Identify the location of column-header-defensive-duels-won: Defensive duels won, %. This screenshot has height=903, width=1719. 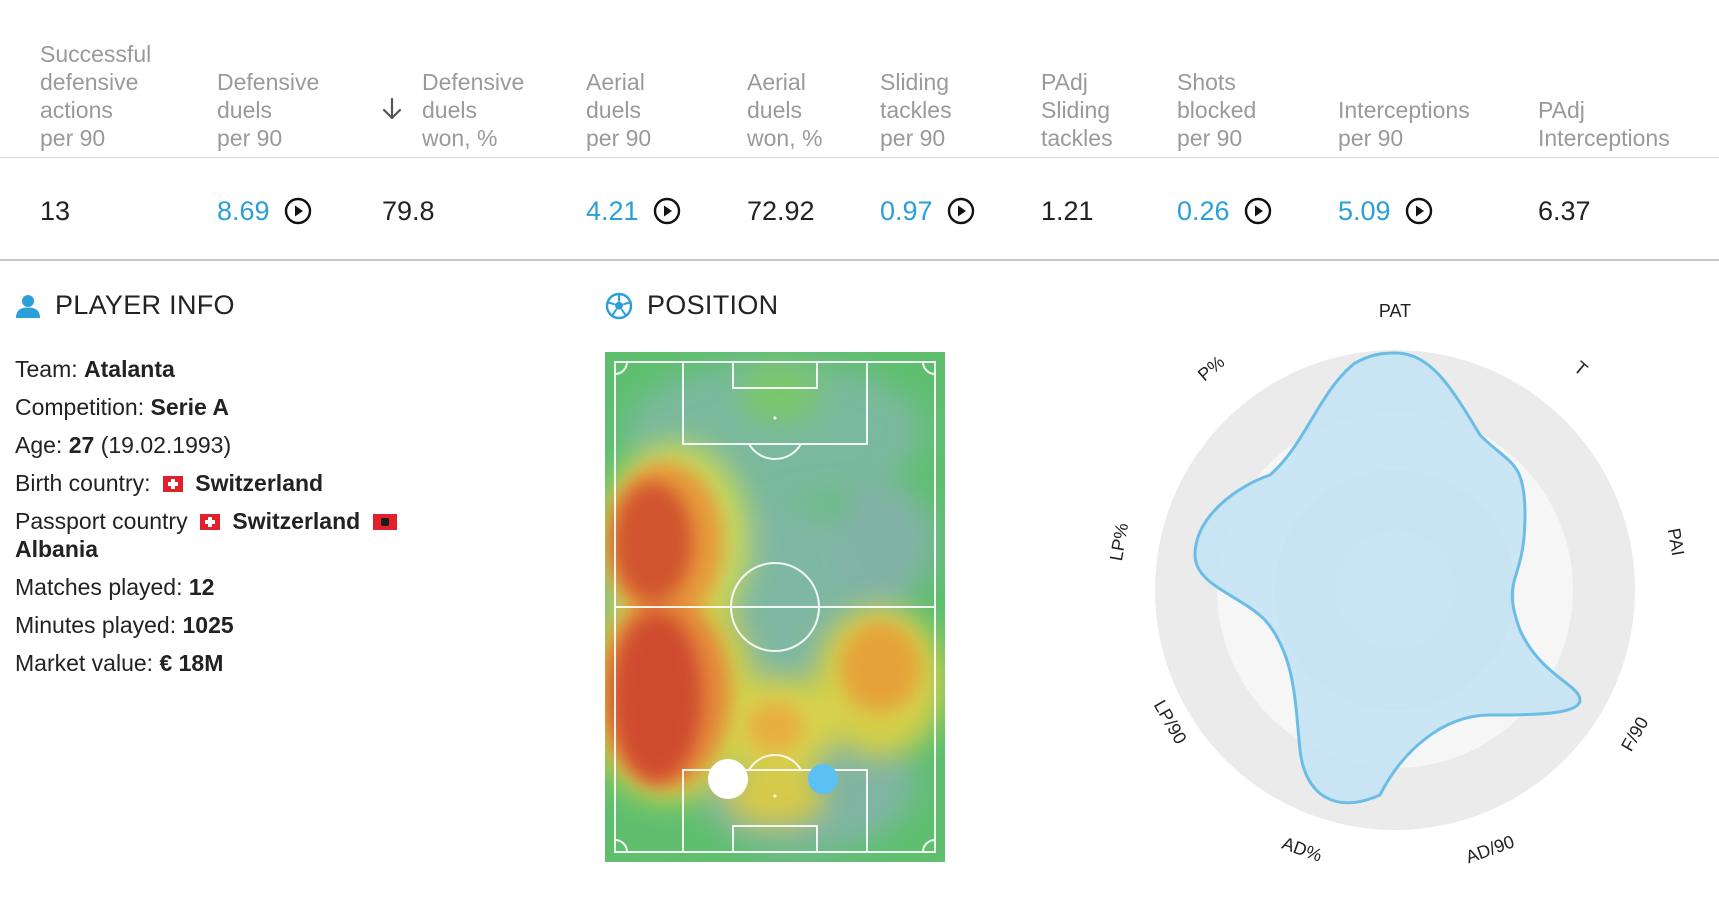
(453, 82).